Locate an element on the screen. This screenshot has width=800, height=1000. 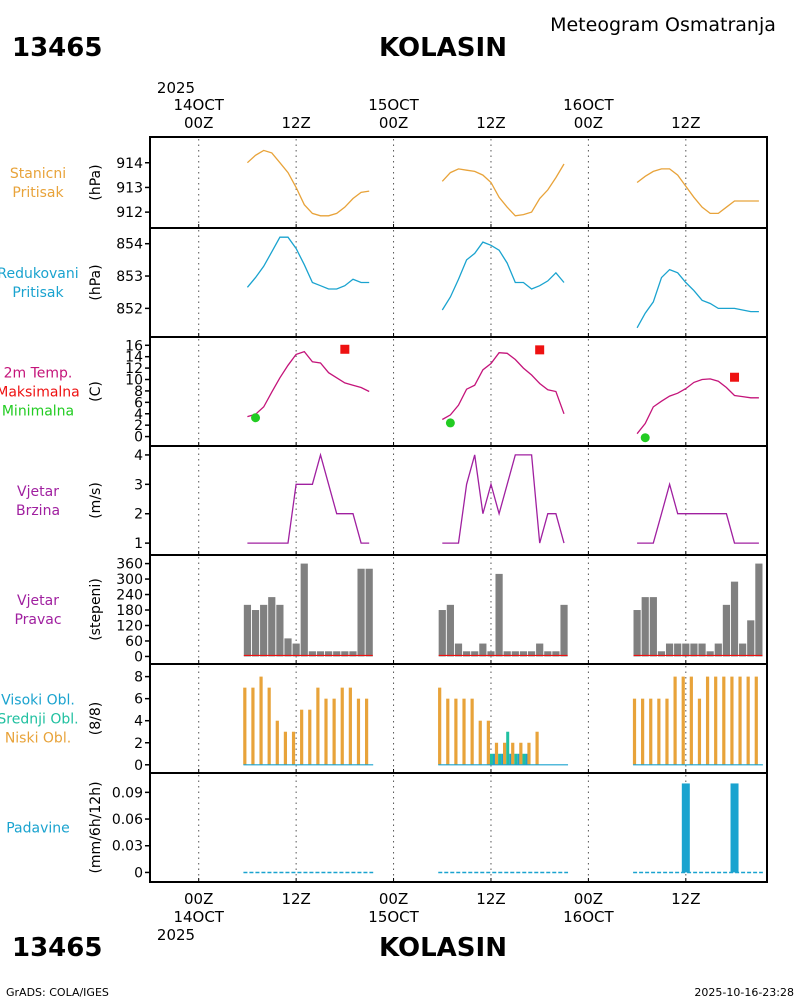
y-tick-label: 0.09 is located at coordinates (127, 793).